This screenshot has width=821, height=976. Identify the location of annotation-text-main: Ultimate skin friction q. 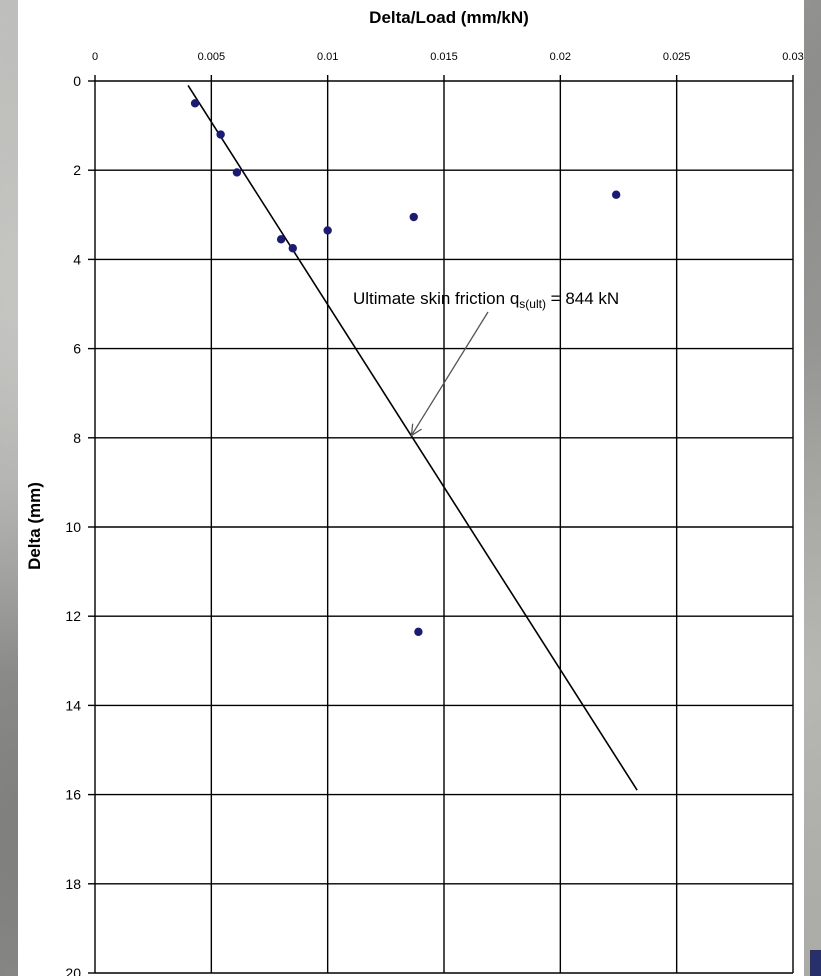
(436, 298).